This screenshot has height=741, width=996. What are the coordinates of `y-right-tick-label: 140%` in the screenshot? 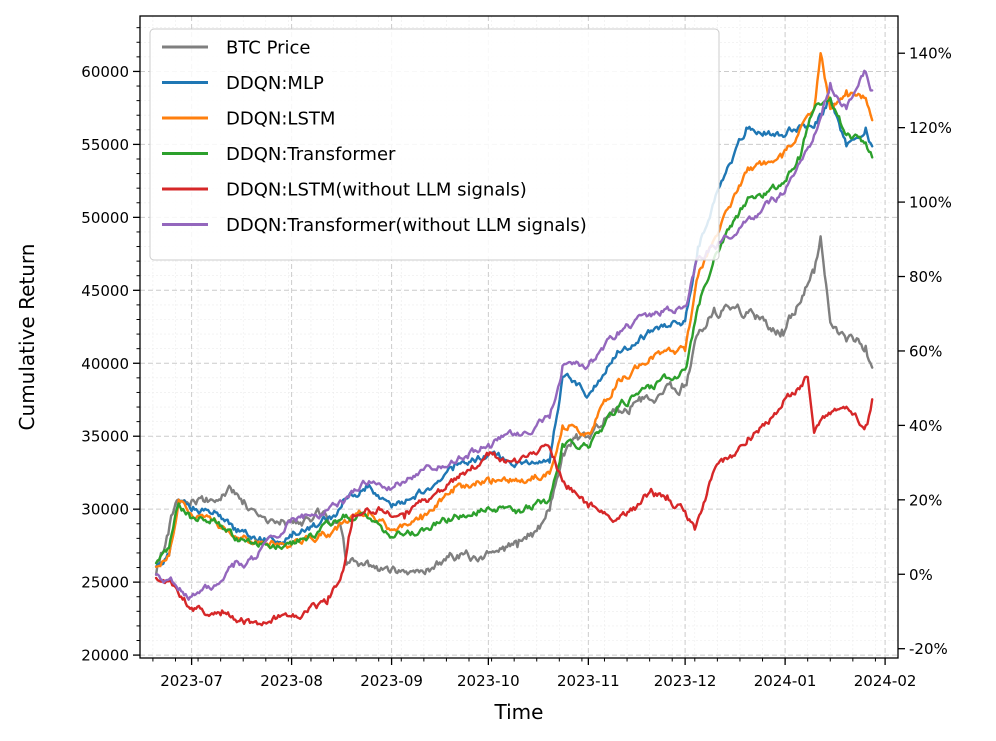 It's located at (930, 54).